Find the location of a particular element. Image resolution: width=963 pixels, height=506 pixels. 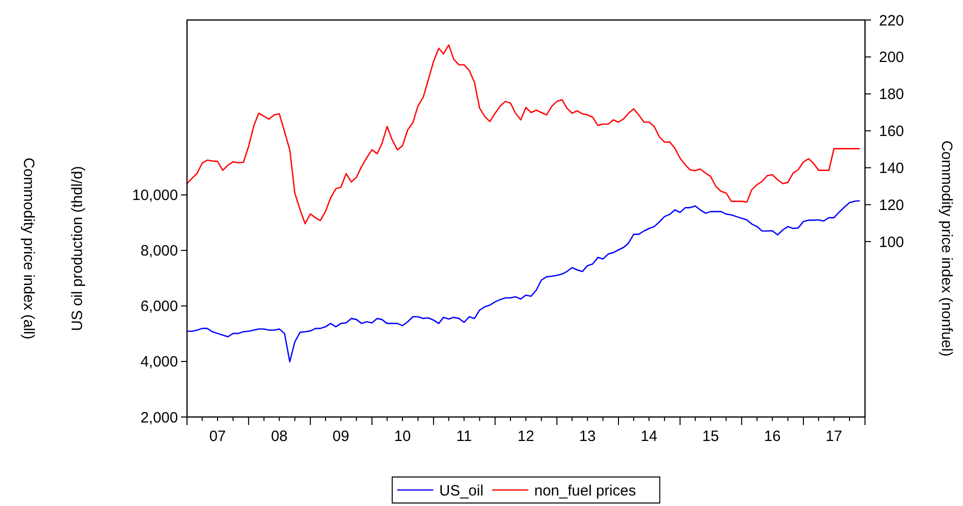

y-tick-label: 10,000 is located at coordinates (155, 195).